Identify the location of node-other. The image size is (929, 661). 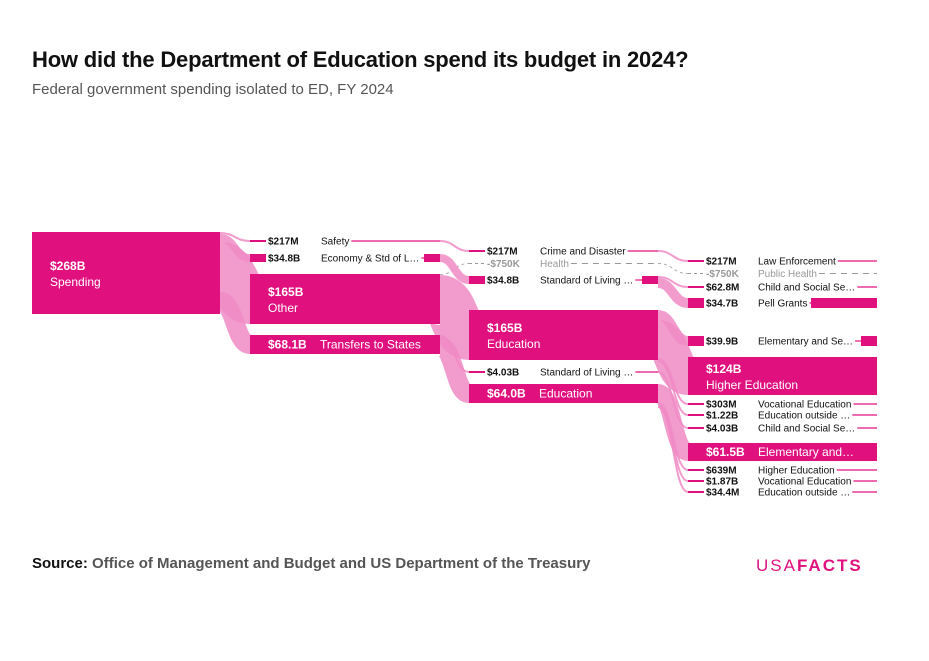
(345, 299).